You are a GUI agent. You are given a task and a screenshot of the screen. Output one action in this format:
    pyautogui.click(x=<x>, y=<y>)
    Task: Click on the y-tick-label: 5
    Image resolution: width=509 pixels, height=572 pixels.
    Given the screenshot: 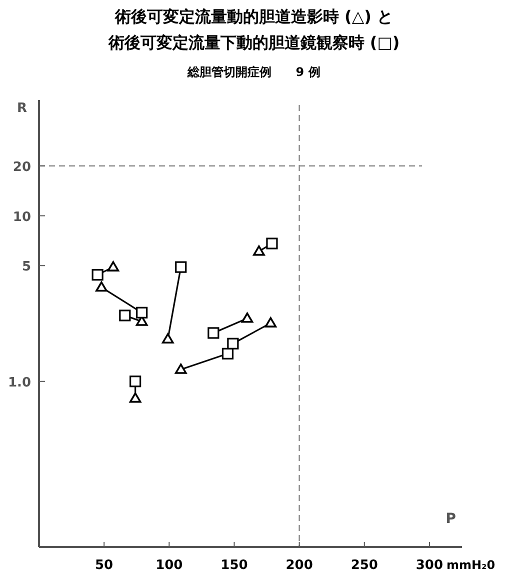 What is the action you would take?
    pyautogui.click(x=26, y=267)
    